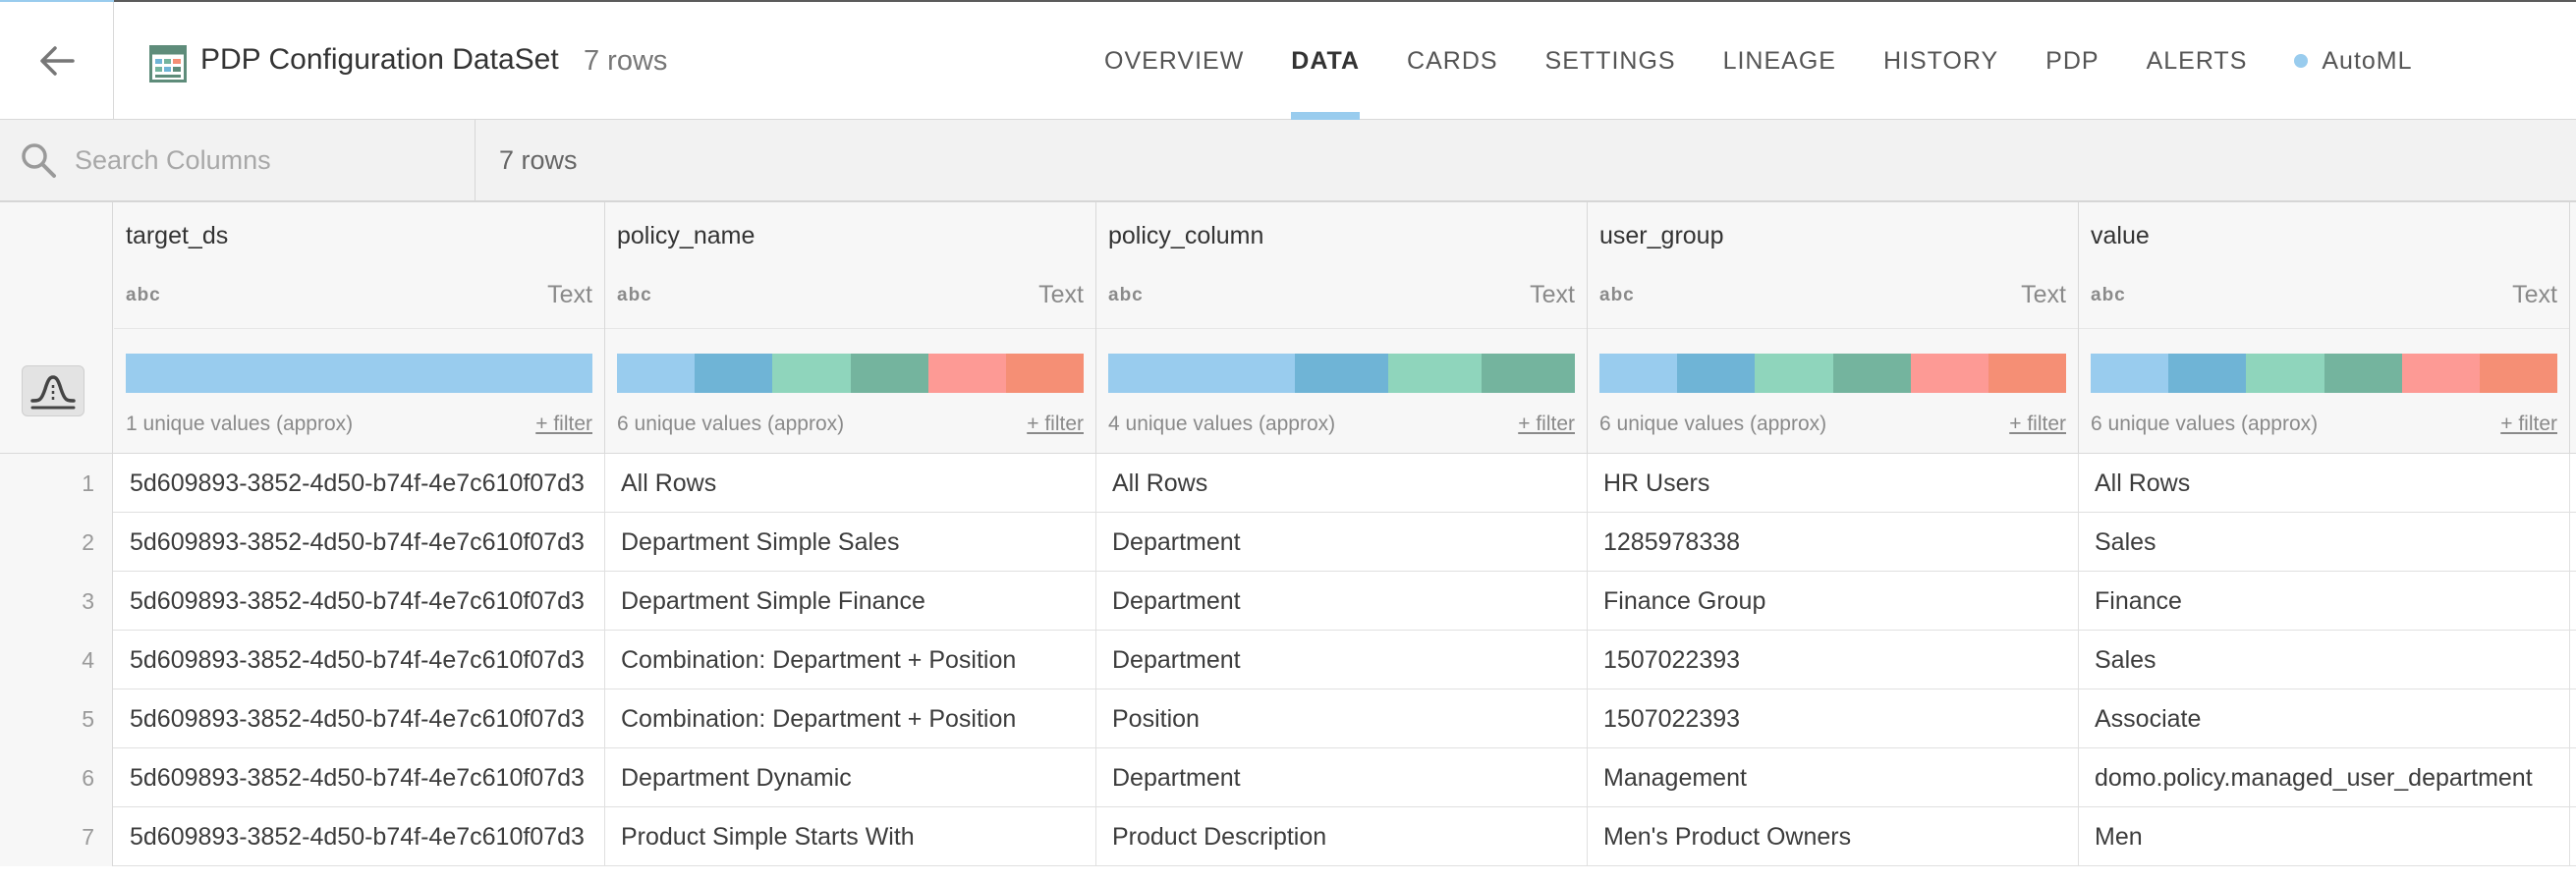 Image resolution: width=2576 pixels, height=882 pixels. I want to click on tab-label: OVERVIEW, so click(1174, 61).